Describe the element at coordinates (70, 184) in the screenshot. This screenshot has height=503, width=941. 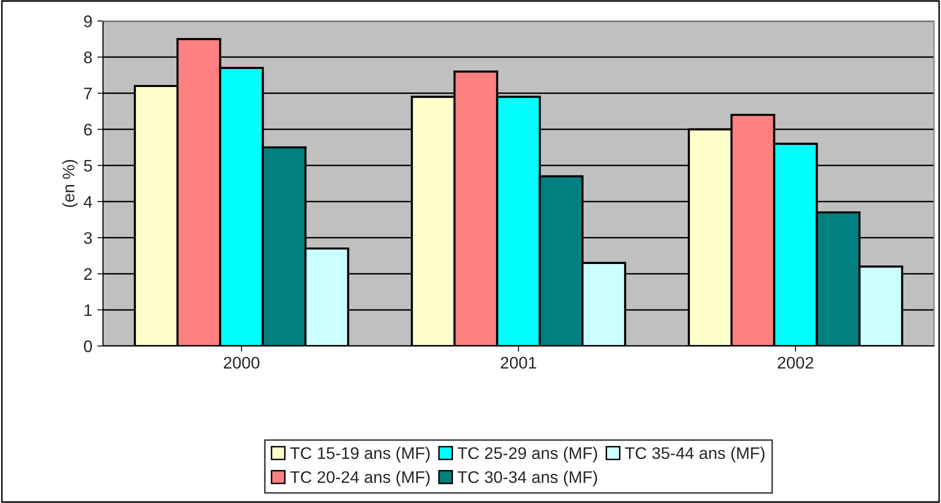
I see `y-axis-title: (en %)` at that location.